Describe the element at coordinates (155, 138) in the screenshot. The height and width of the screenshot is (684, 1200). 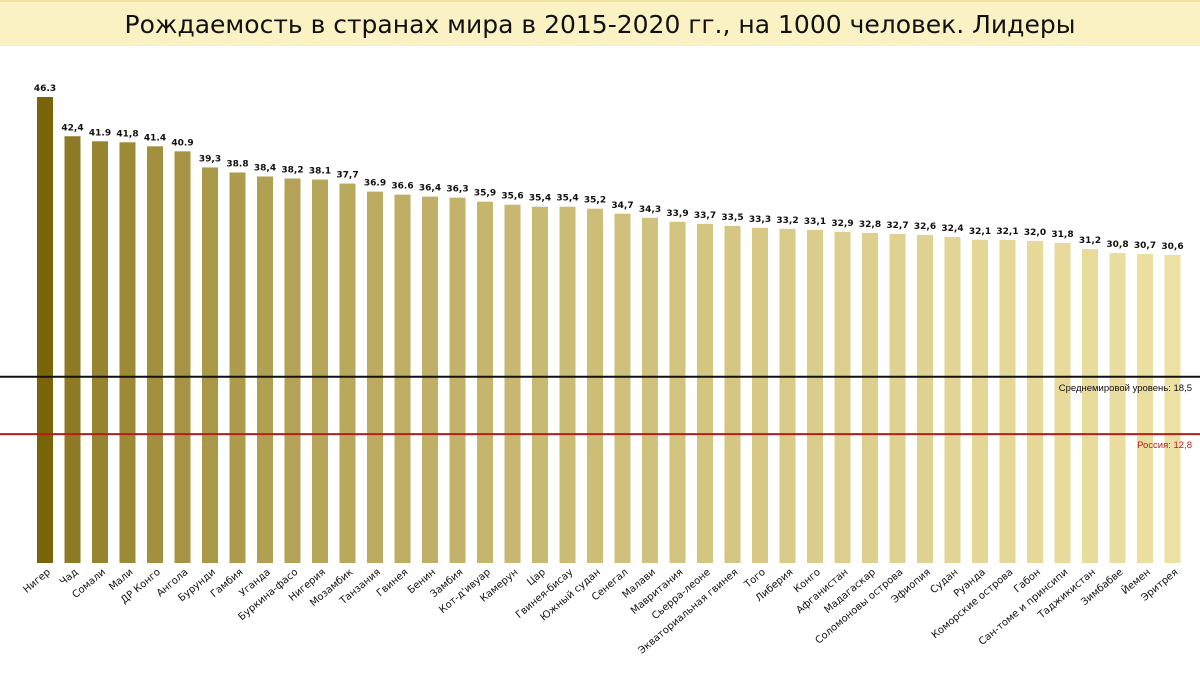
I see `bar-value-label: 41.4` at that location.